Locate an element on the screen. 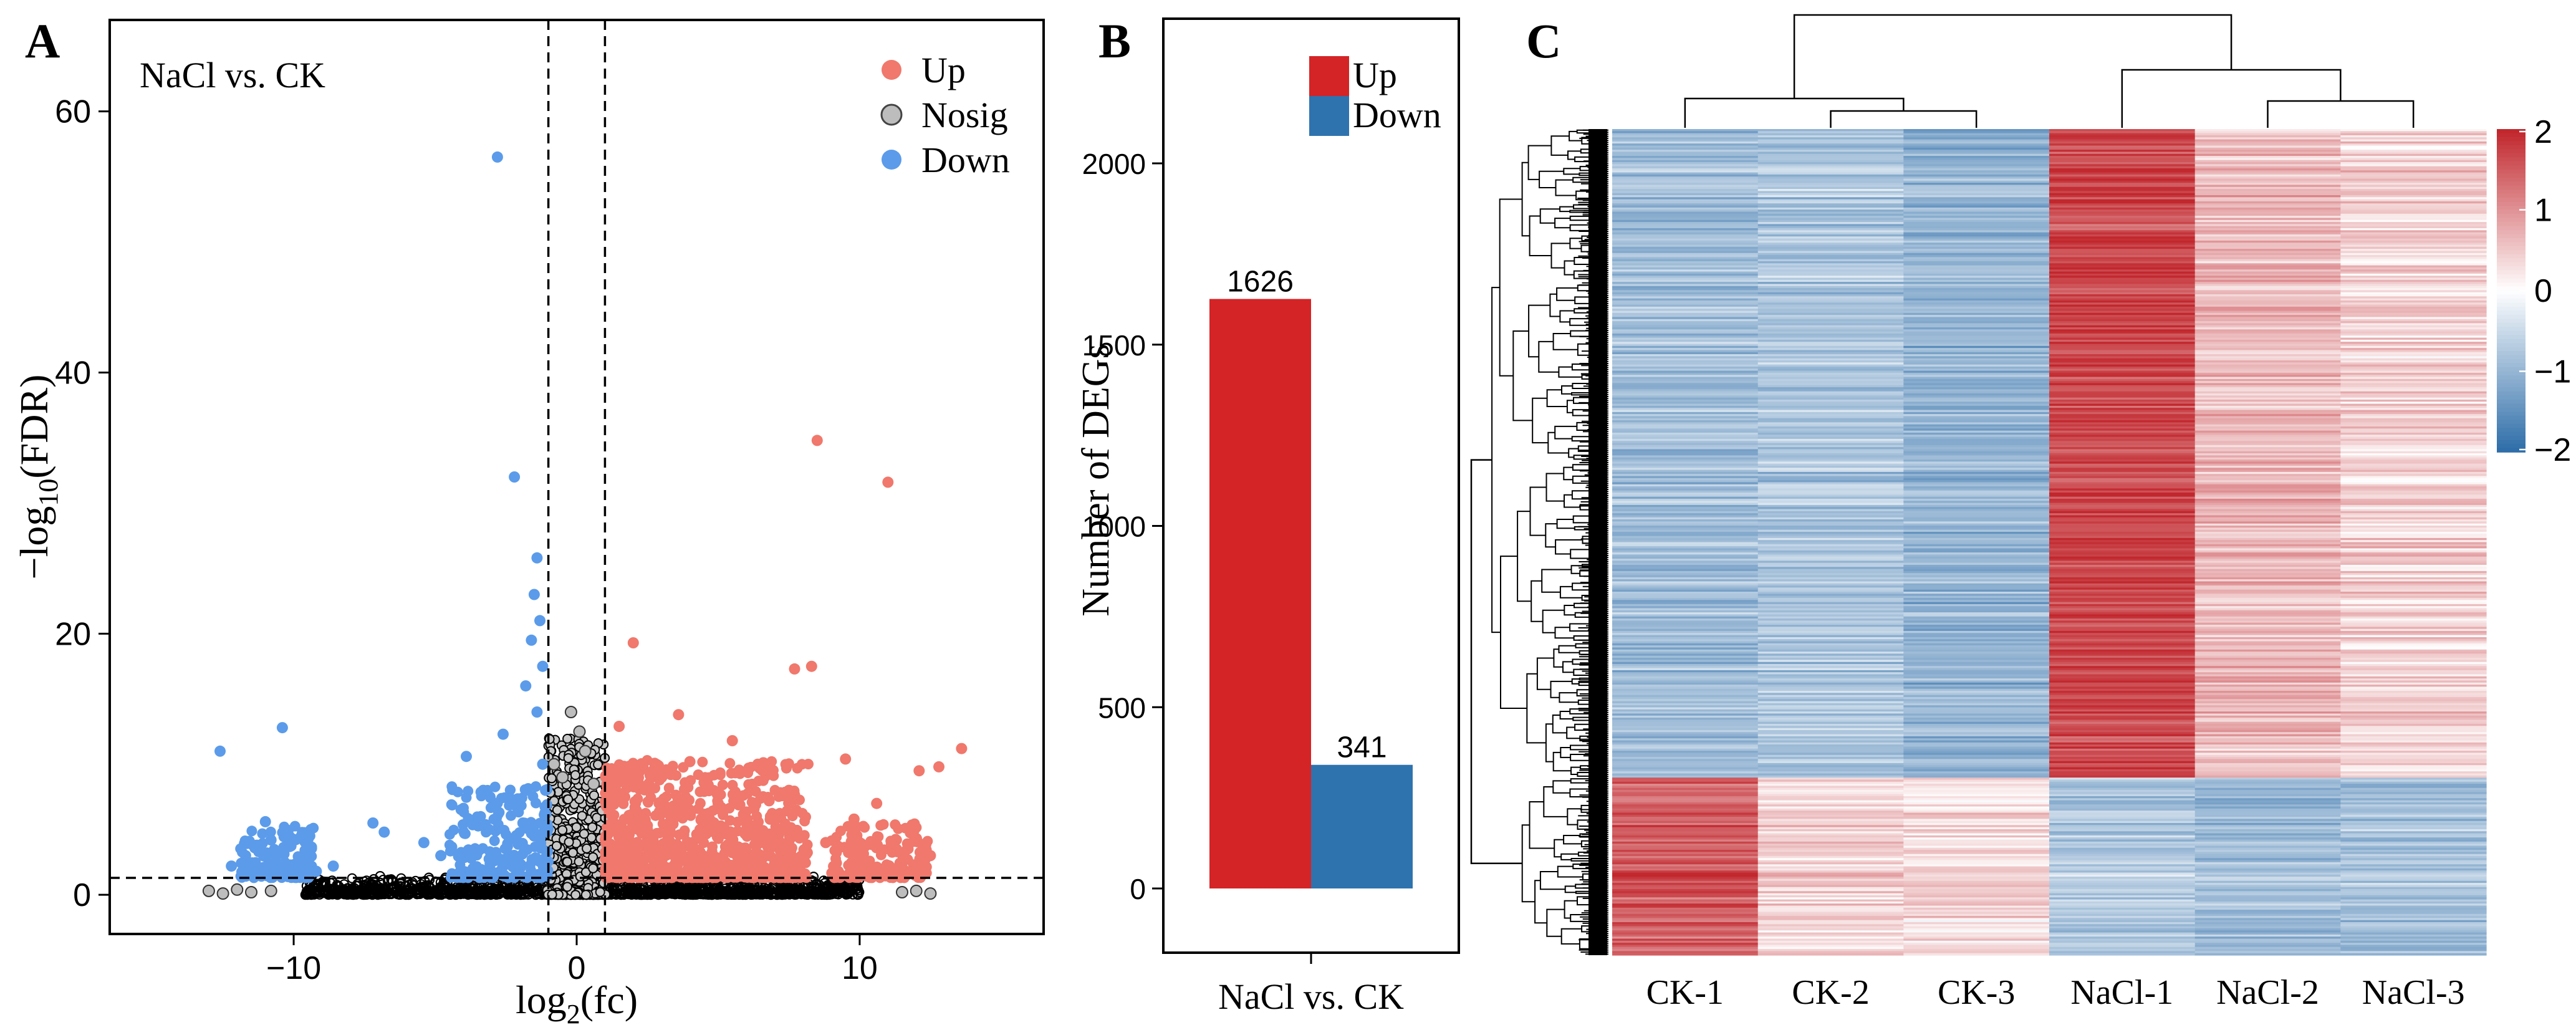  legend-swatch-down is located at coordinates (891, 160).